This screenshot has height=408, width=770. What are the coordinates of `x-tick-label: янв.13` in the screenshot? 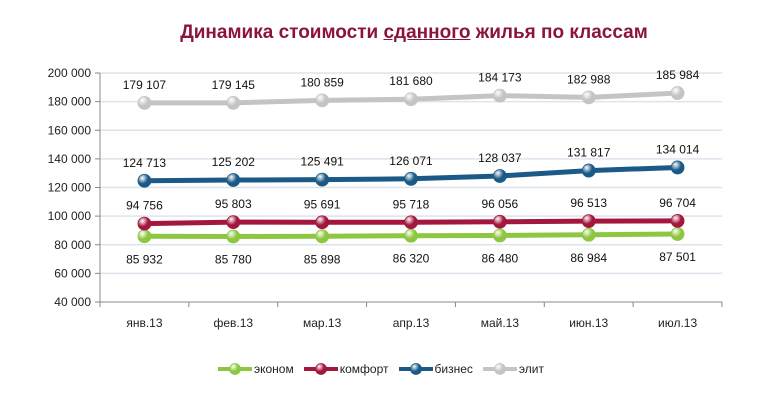 It's located at (144, 323).